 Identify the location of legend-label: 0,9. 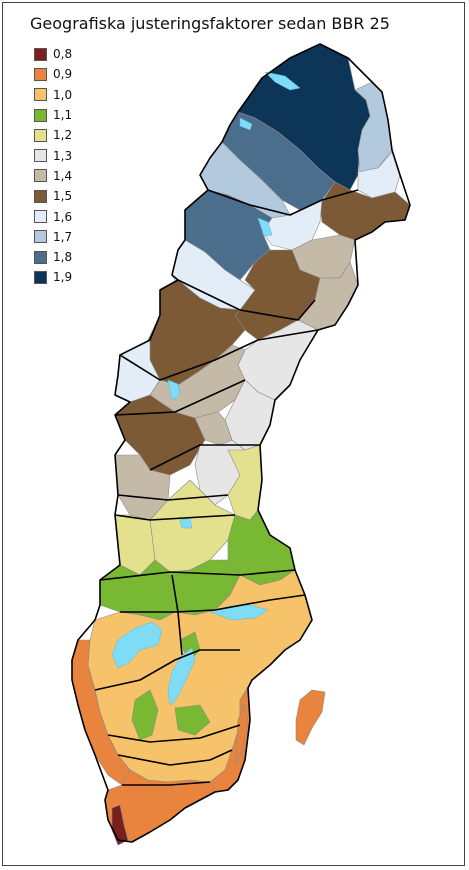
(63, 74).